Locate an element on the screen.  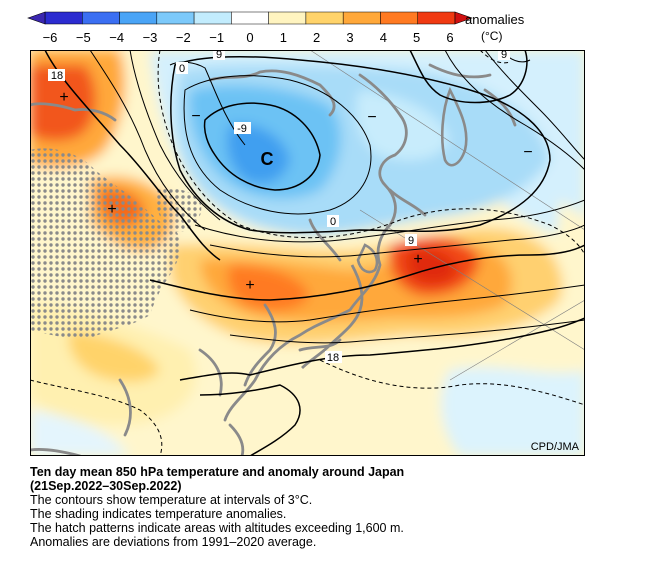
contour-label-0-mid: 0 is located at coordinates (333, 222).